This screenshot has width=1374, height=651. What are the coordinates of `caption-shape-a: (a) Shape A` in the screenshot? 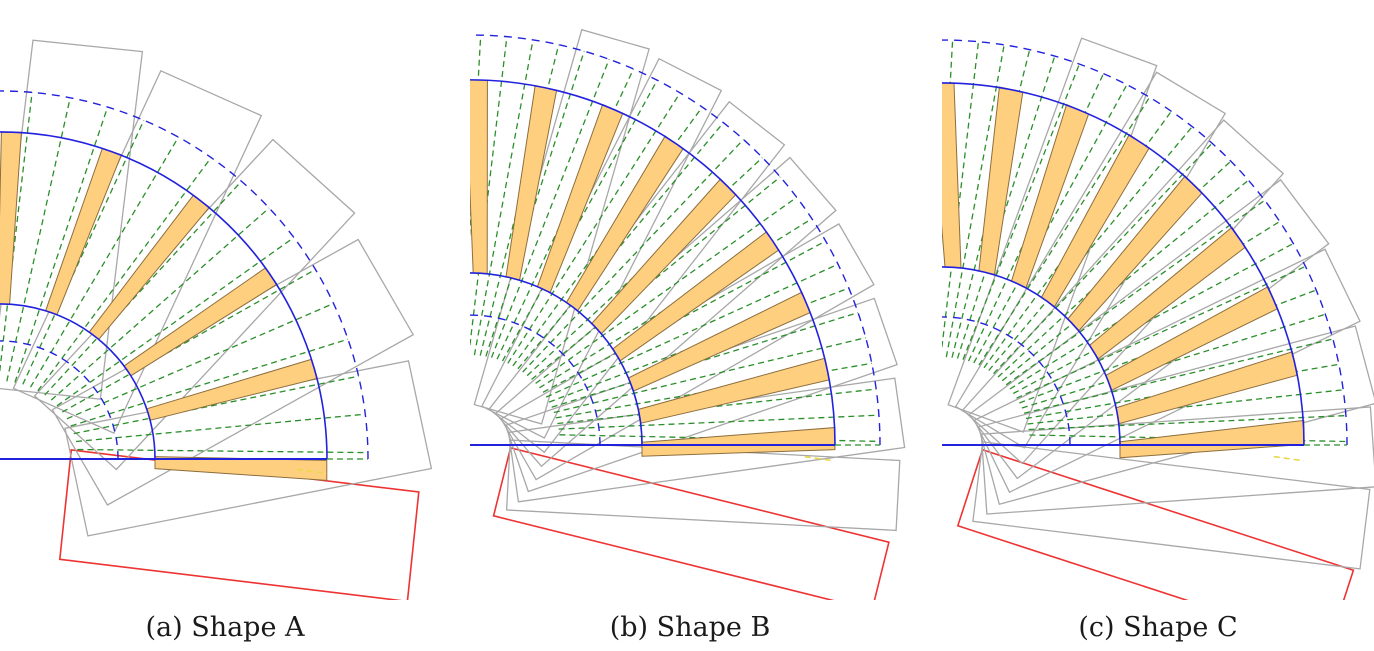 It's located at (225, 627).